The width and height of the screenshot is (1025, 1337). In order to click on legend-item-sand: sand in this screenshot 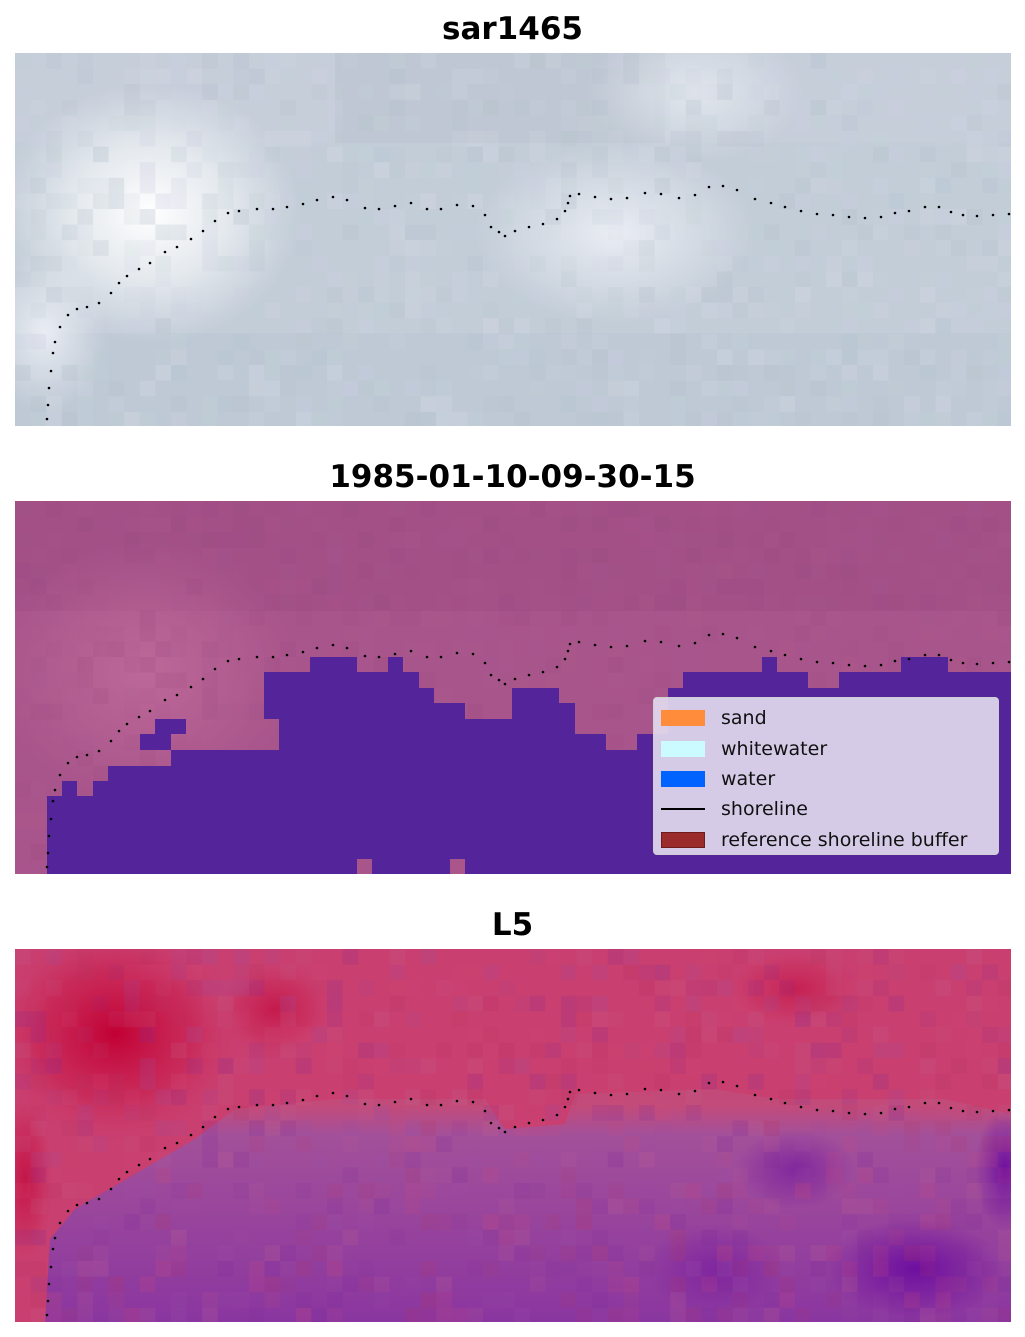, I will do `click(826, 718)`.